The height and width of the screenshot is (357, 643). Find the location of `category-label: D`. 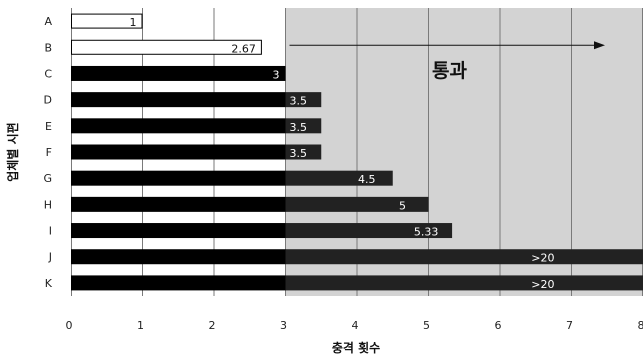

category-label: D is located at coordinates (48, 100).